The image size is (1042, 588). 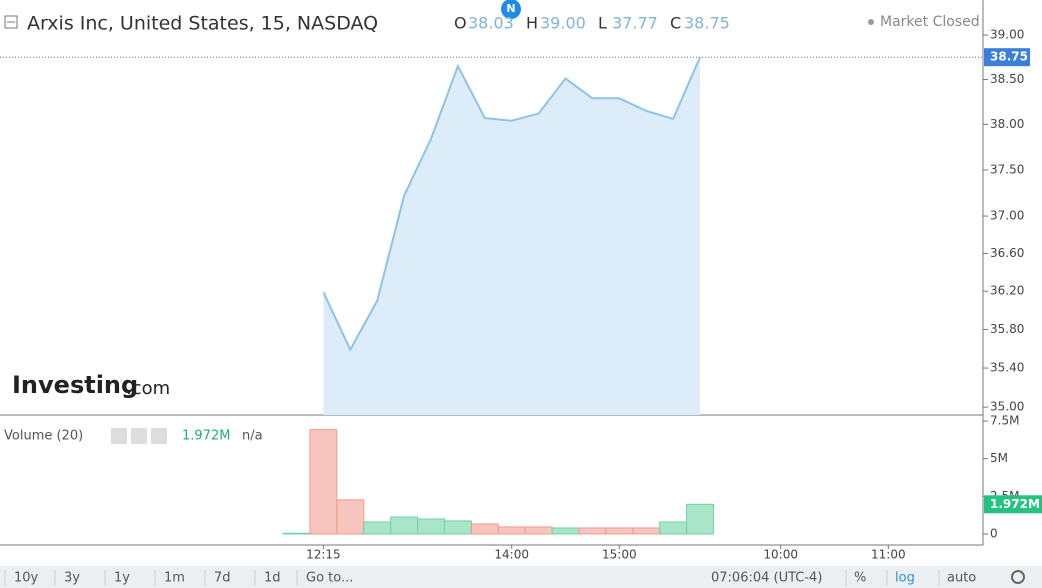 What do you see at coordinates (635, 23) in the screenshot?
I see `ohlc-value: 37.77` at bounding box center [635, 23].